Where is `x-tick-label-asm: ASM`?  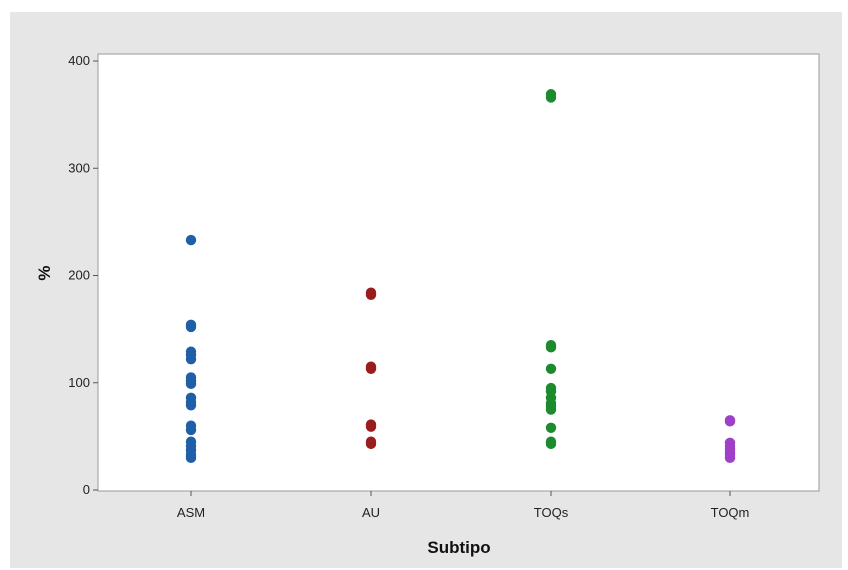
x-tick-label-asm: ASM is located at coordinates (191, 512).